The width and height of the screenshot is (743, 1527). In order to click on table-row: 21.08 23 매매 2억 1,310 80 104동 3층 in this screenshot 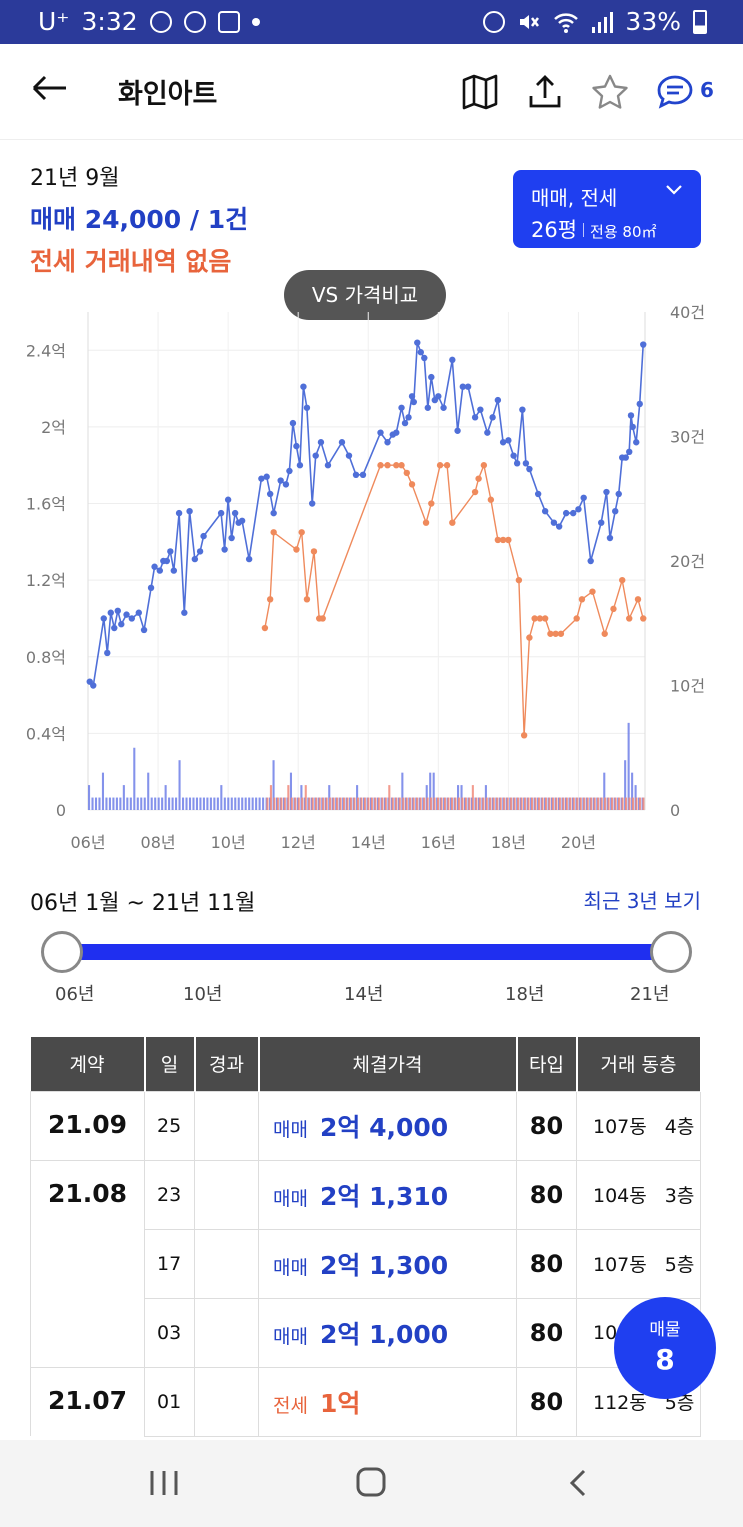, I will do `click(365, 1194)`.